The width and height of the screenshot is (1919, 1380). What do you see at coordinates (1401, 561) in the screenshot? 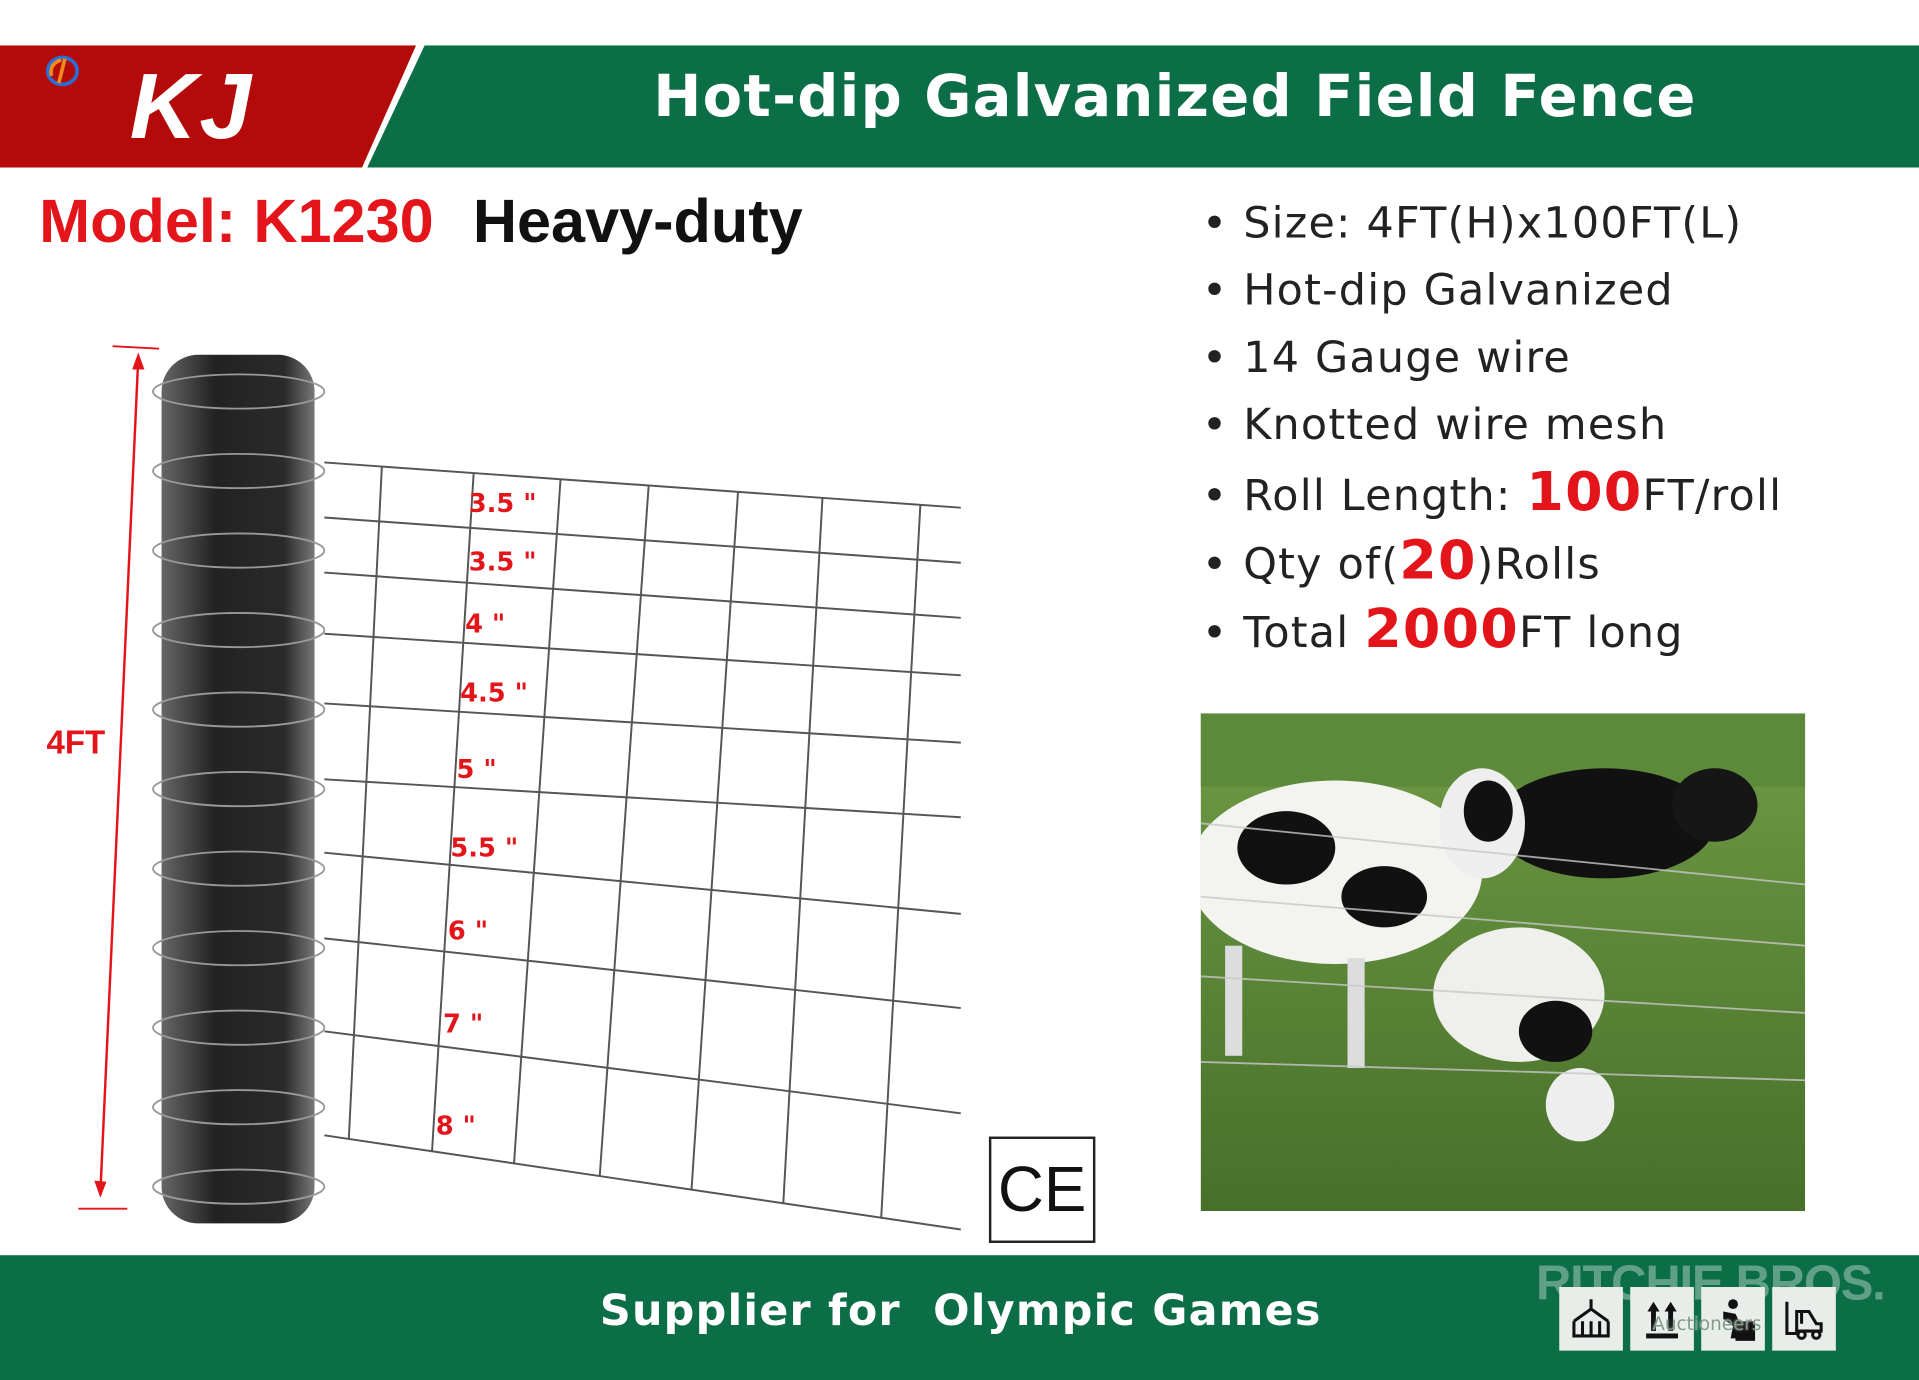
I see `spec-item: • Qty of(20)Rolls` at bounding box center [1401, 561].